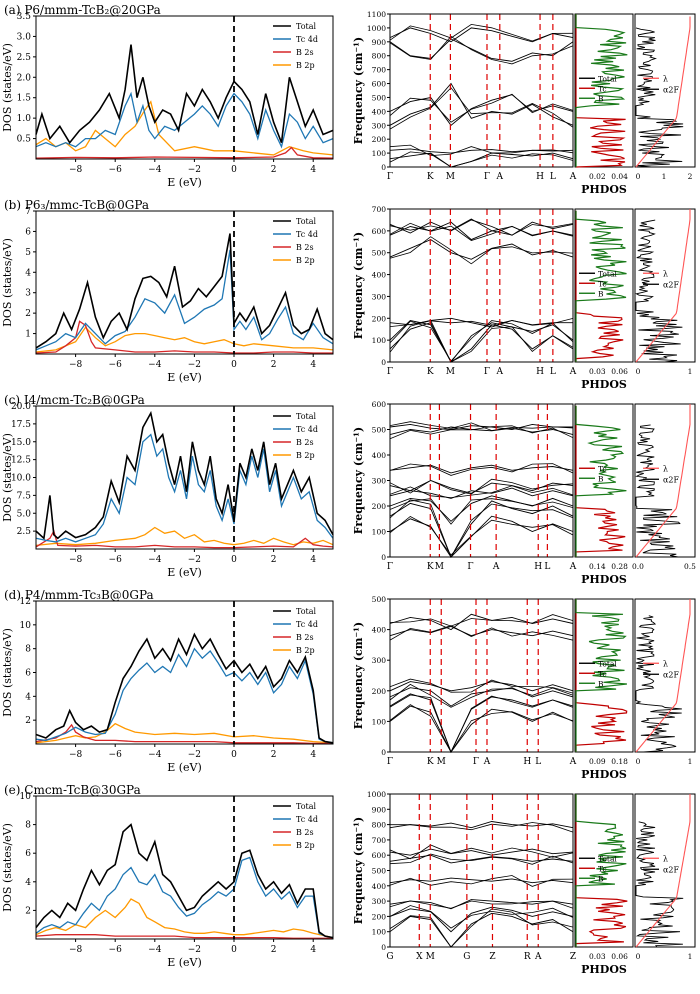  I want to click on y-tick-label: 12, so click(25, 602).